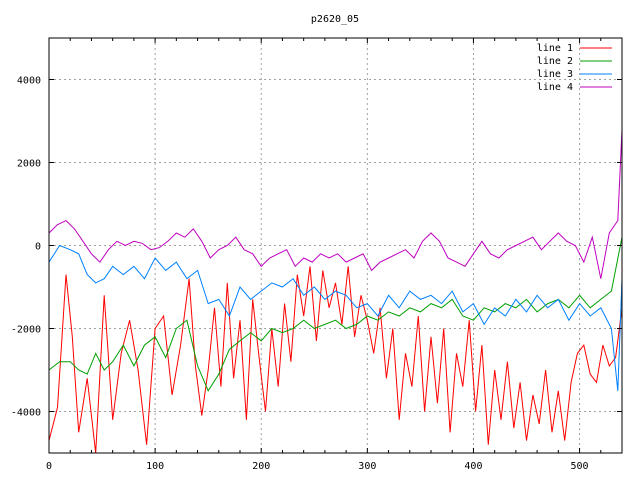 The height and width of the screenshot is (480, 640). Describe the element at coordinates (29, 164) in the screenshot. I see `y-tick-label: 2000` at that location.